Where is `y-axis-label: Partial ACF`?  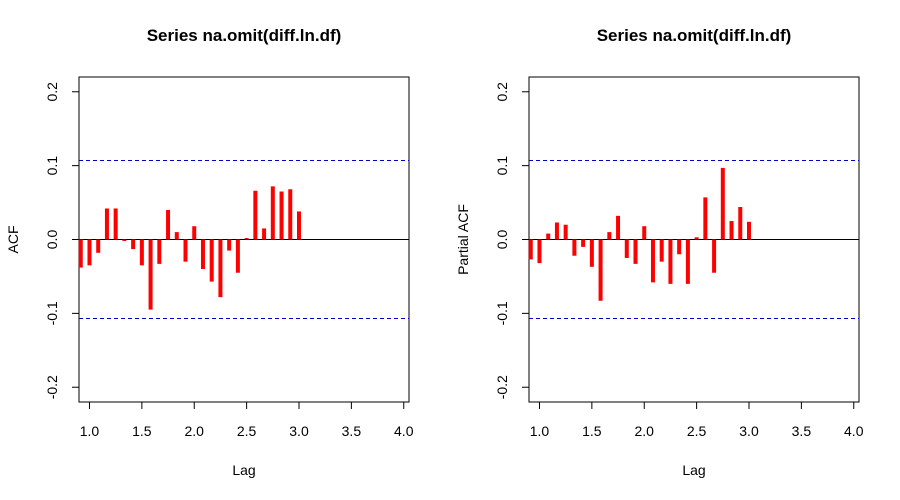 y-axis-label: Partial ACF is located at coordinates (463, 239).